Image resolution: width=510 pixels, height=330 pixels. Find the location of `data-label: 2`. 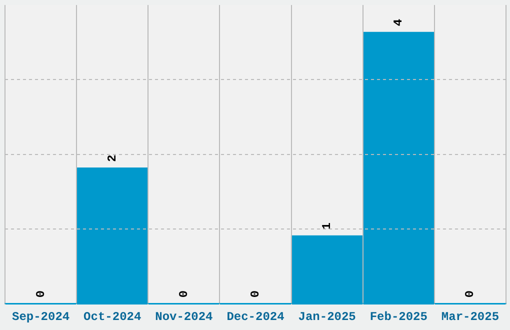

data-label: 2 is located at coordinates (112, 158).